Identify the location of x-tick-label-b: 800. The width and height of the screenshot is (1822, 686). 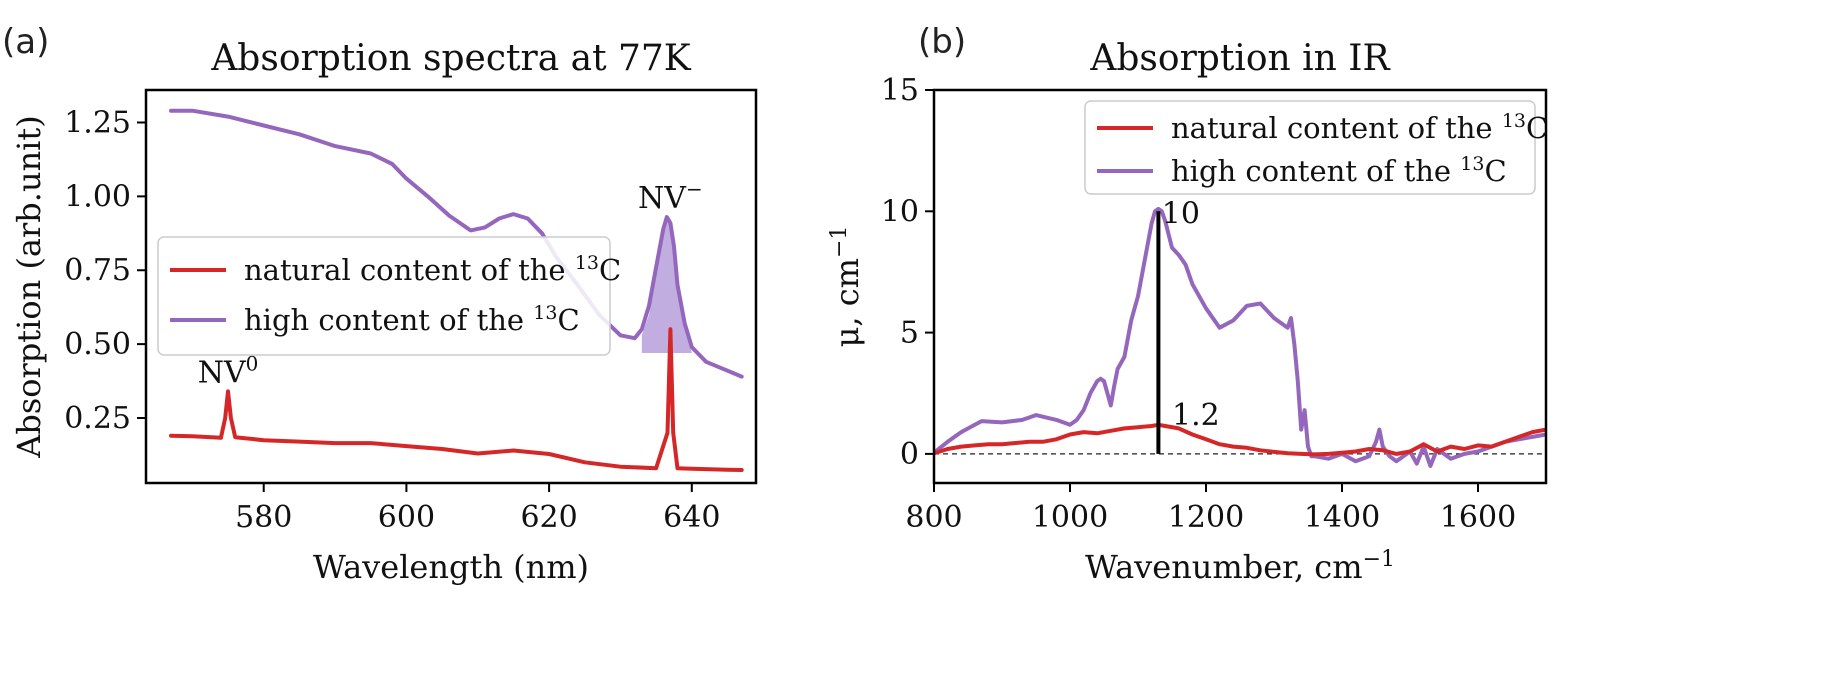
(933, 517).